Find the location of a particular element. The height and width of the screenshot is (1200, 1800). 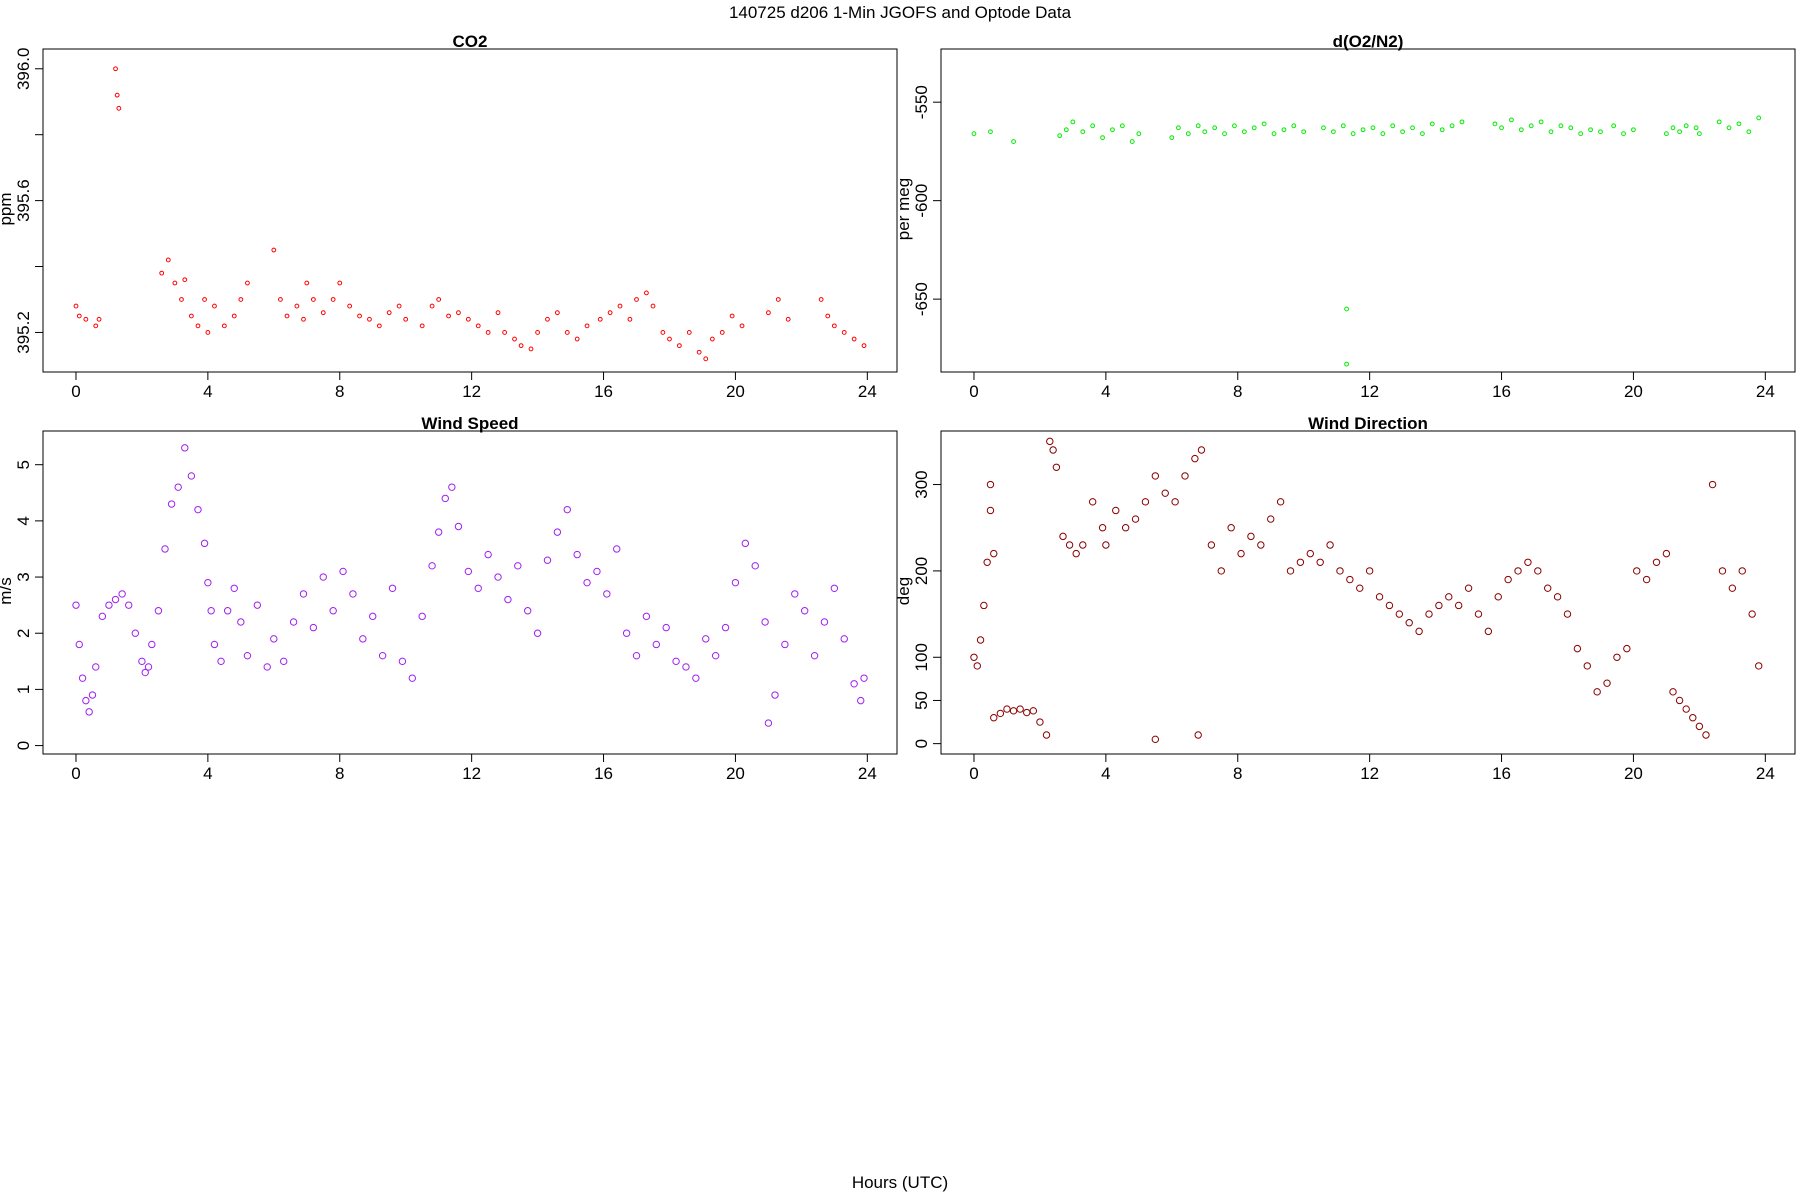

co2-xtick-label: 4 is located at coordinates (207, 391).